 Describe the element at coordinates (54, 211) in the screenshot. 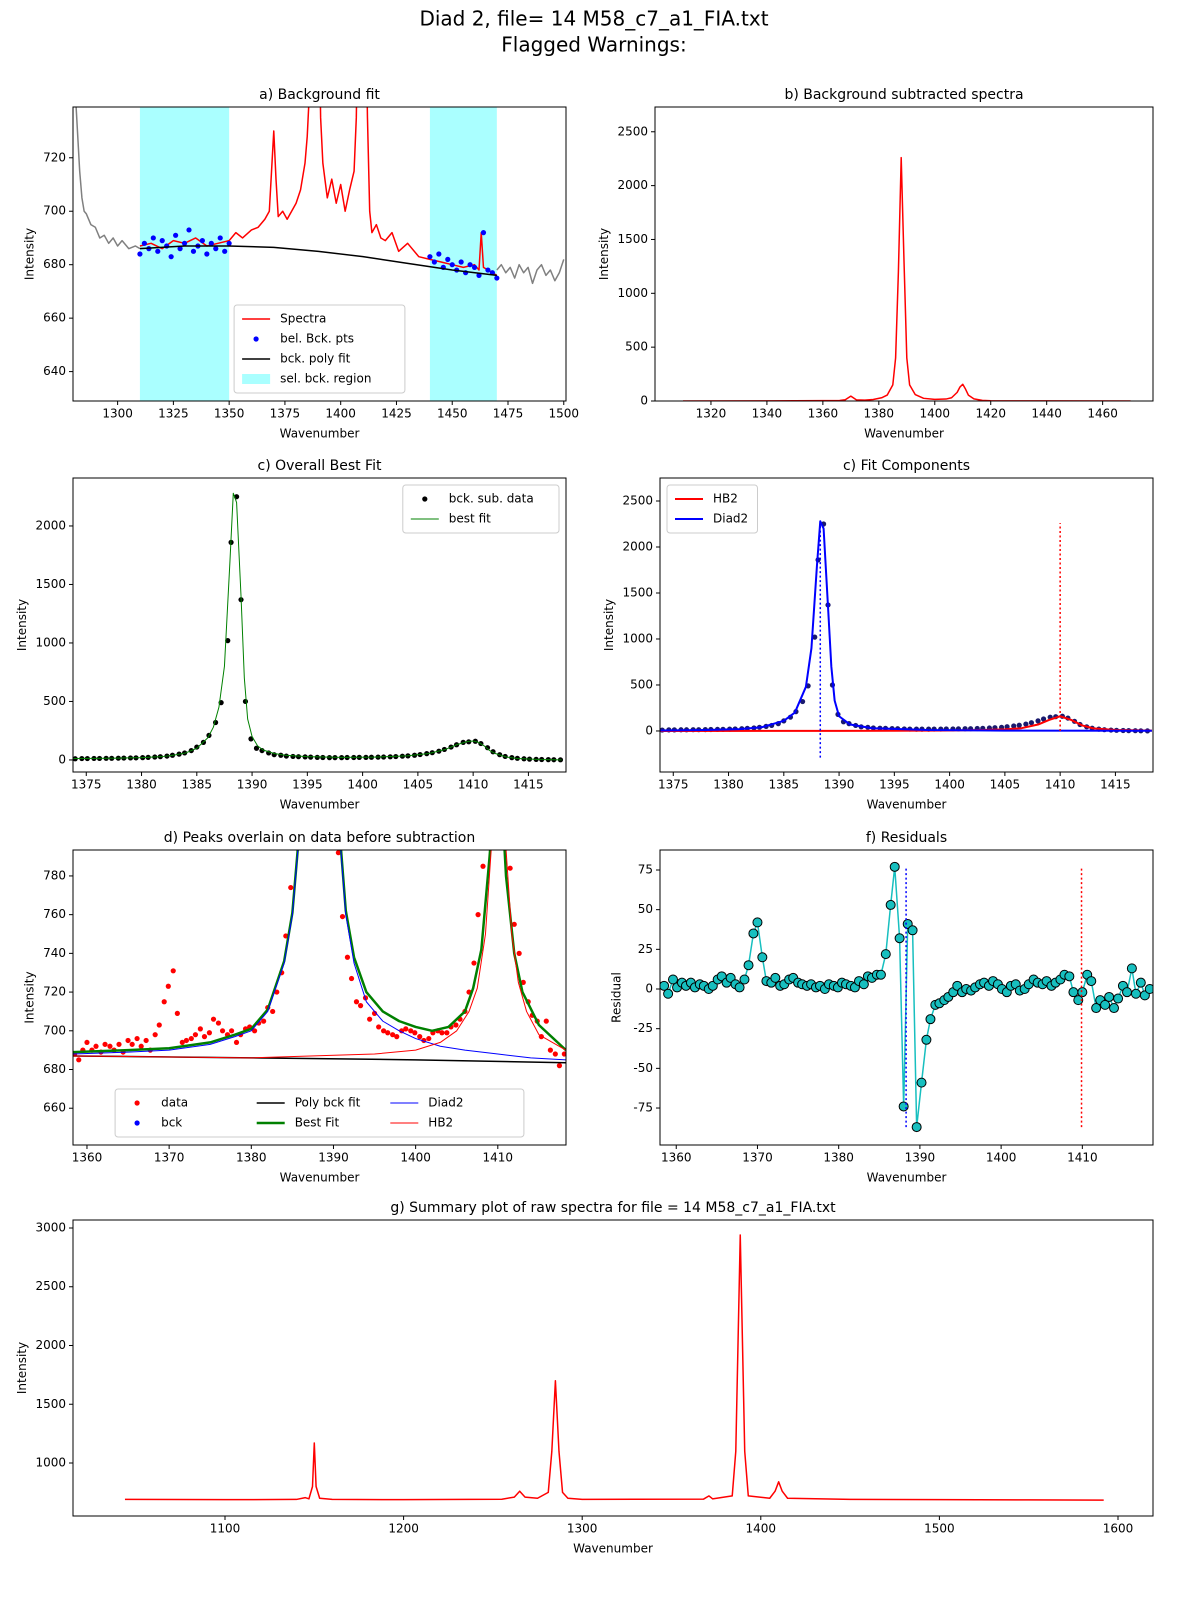

I see `y-tick-label: 700` at that location.